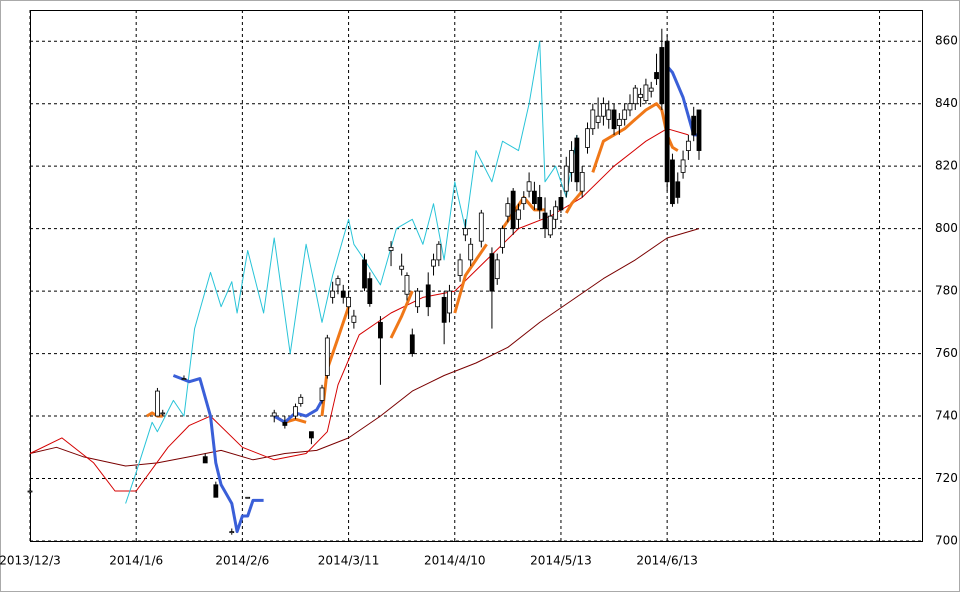  Describe the element at coordinates (455, 561) in the screenshot. I see `x-tick-label: 2014/4/10` at that location.